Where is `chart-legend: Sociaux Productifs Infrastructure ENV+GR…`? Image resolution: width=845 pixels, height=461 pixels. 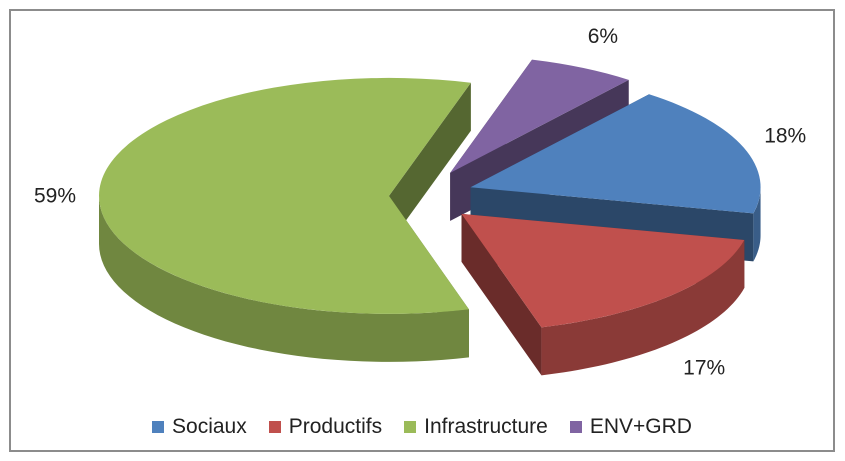
chart-legend: Sociaux Productifs Infrastructure ENV+GR… is located at coordinates (422, 427).